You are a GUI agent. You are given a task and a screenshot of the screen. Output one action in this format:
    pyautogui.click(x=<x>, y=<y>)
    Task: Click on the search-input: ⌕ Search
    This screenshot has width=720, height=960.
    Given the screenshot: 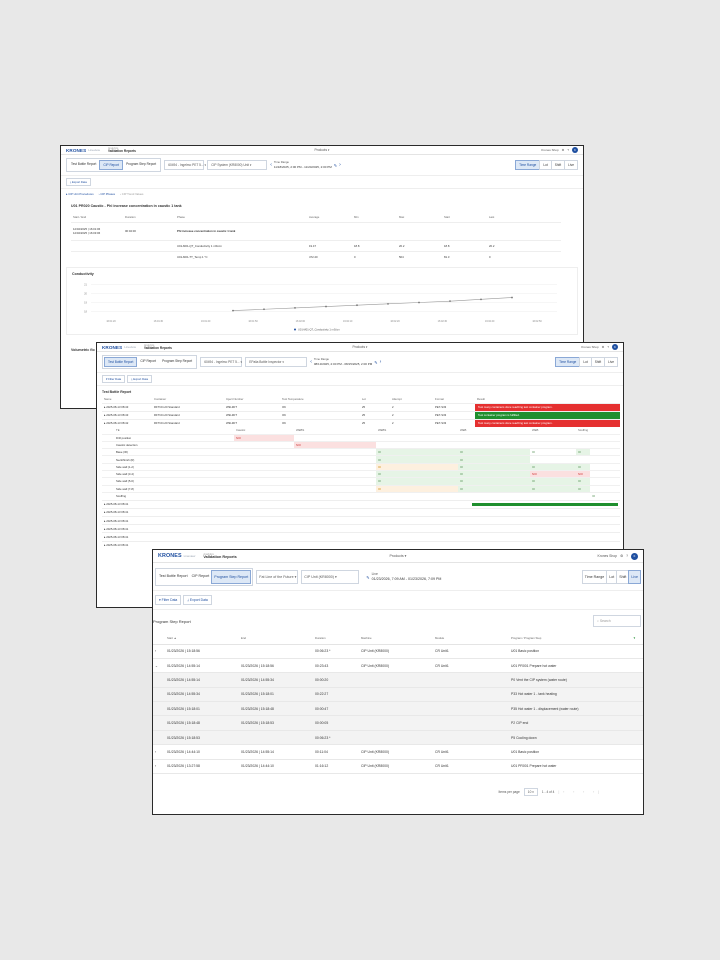 What is the action you would take?
    pyautogui.click(x=617, y=621)
    